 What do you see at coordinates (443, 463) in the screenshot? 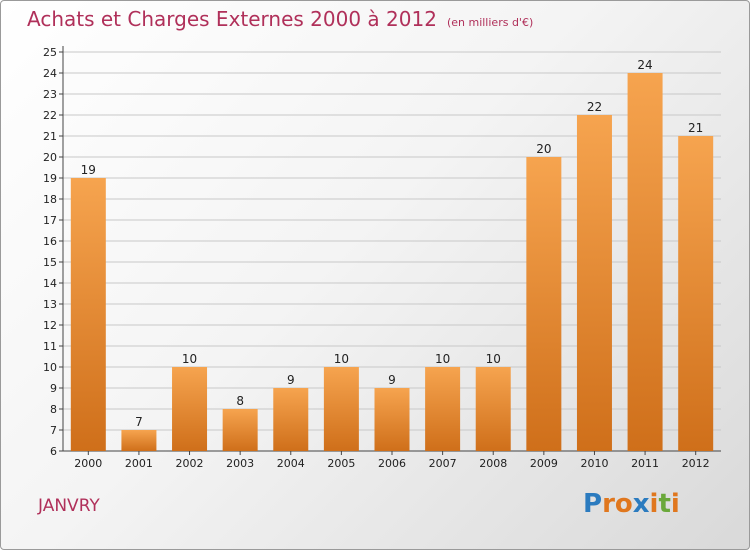
I see `x-tick-label-2007: 2007` at bounding box center [443, 463].